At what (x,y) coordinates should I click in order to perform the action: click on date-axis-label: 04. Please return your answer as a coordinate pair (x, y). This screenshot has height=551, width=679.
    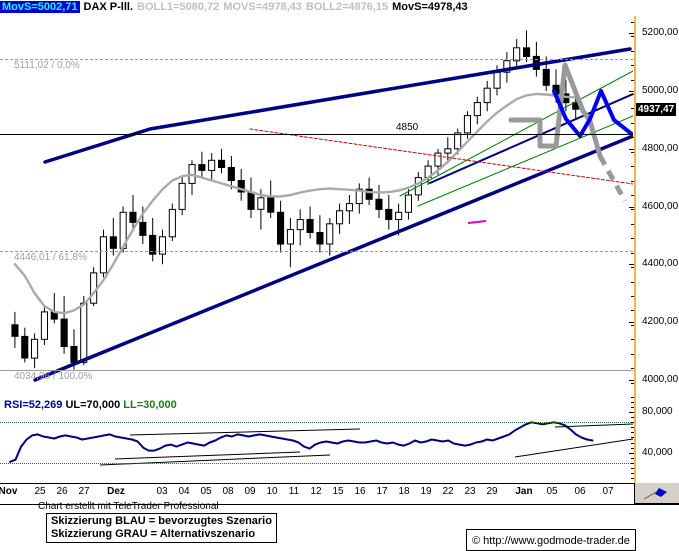
    Looking at the image, I should click on (184, 491).